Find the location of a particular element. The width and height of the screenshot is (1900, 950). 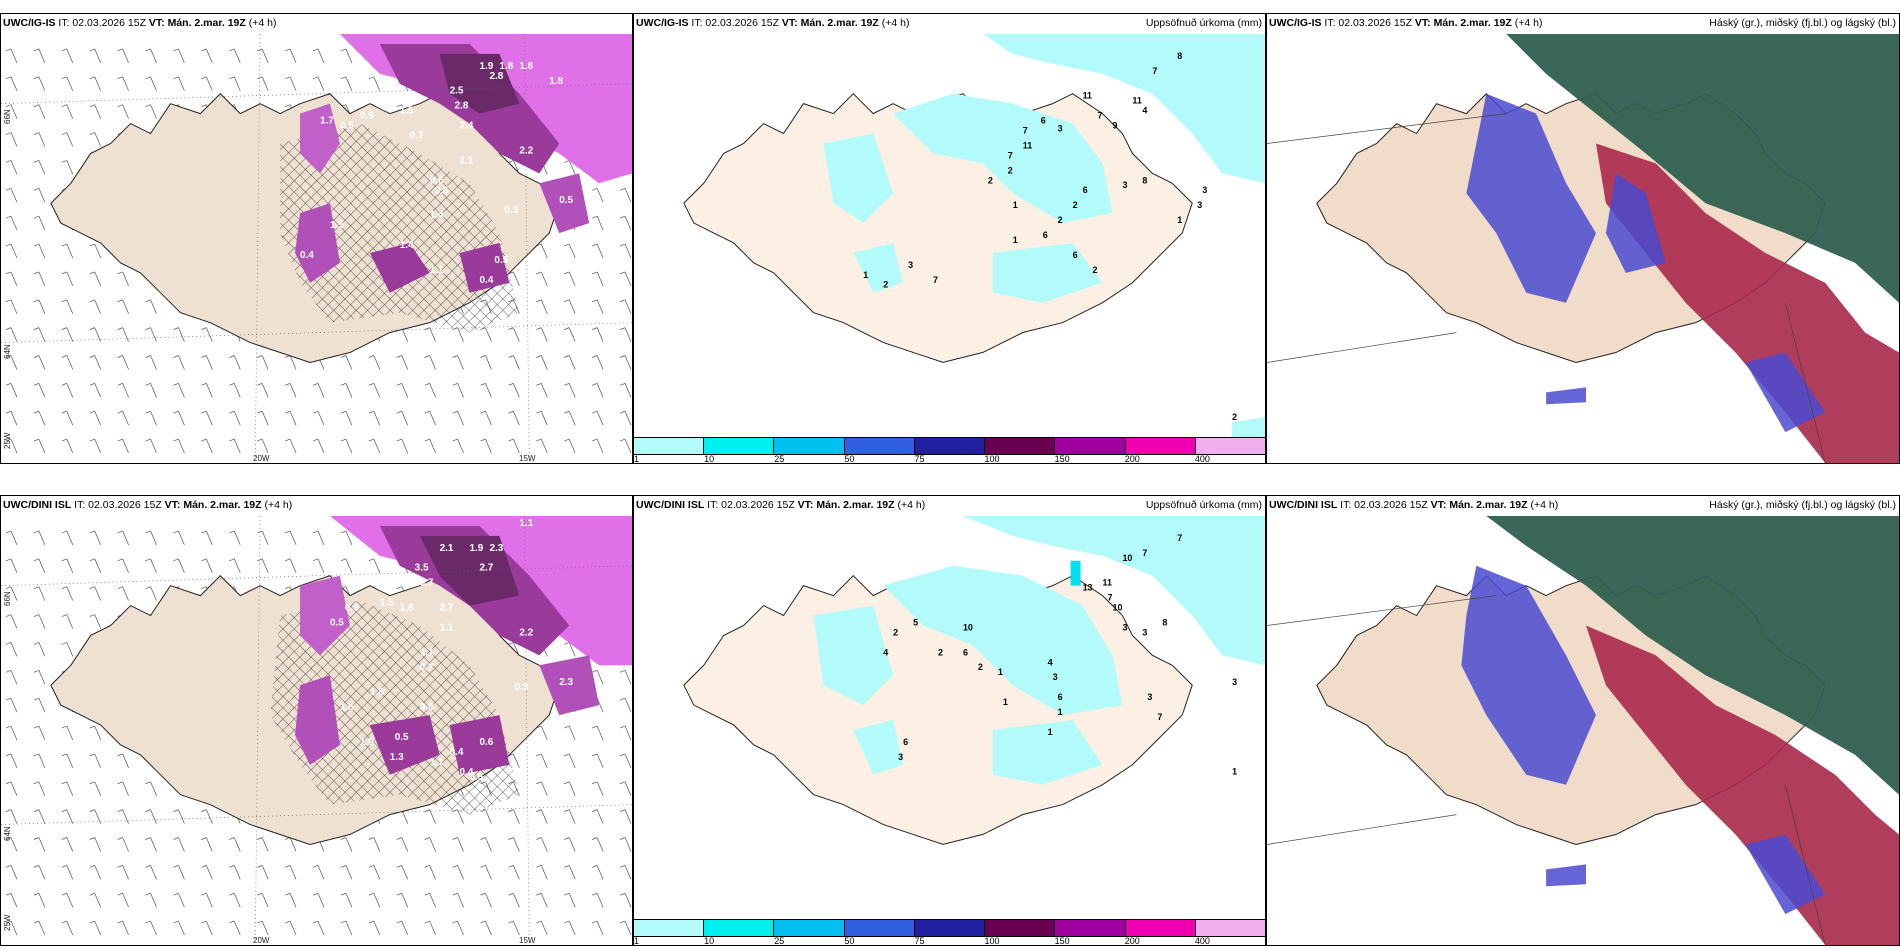

precip-value-label: 0.6 is located at coordinates (437, 180).